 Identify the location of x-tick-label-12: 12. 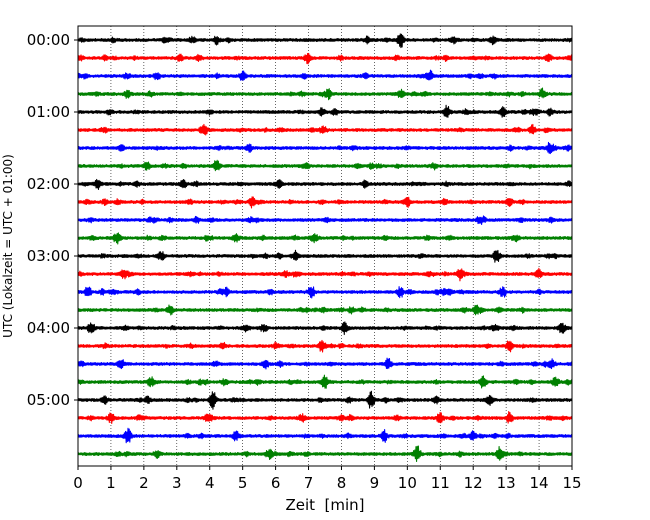
(473, 483).